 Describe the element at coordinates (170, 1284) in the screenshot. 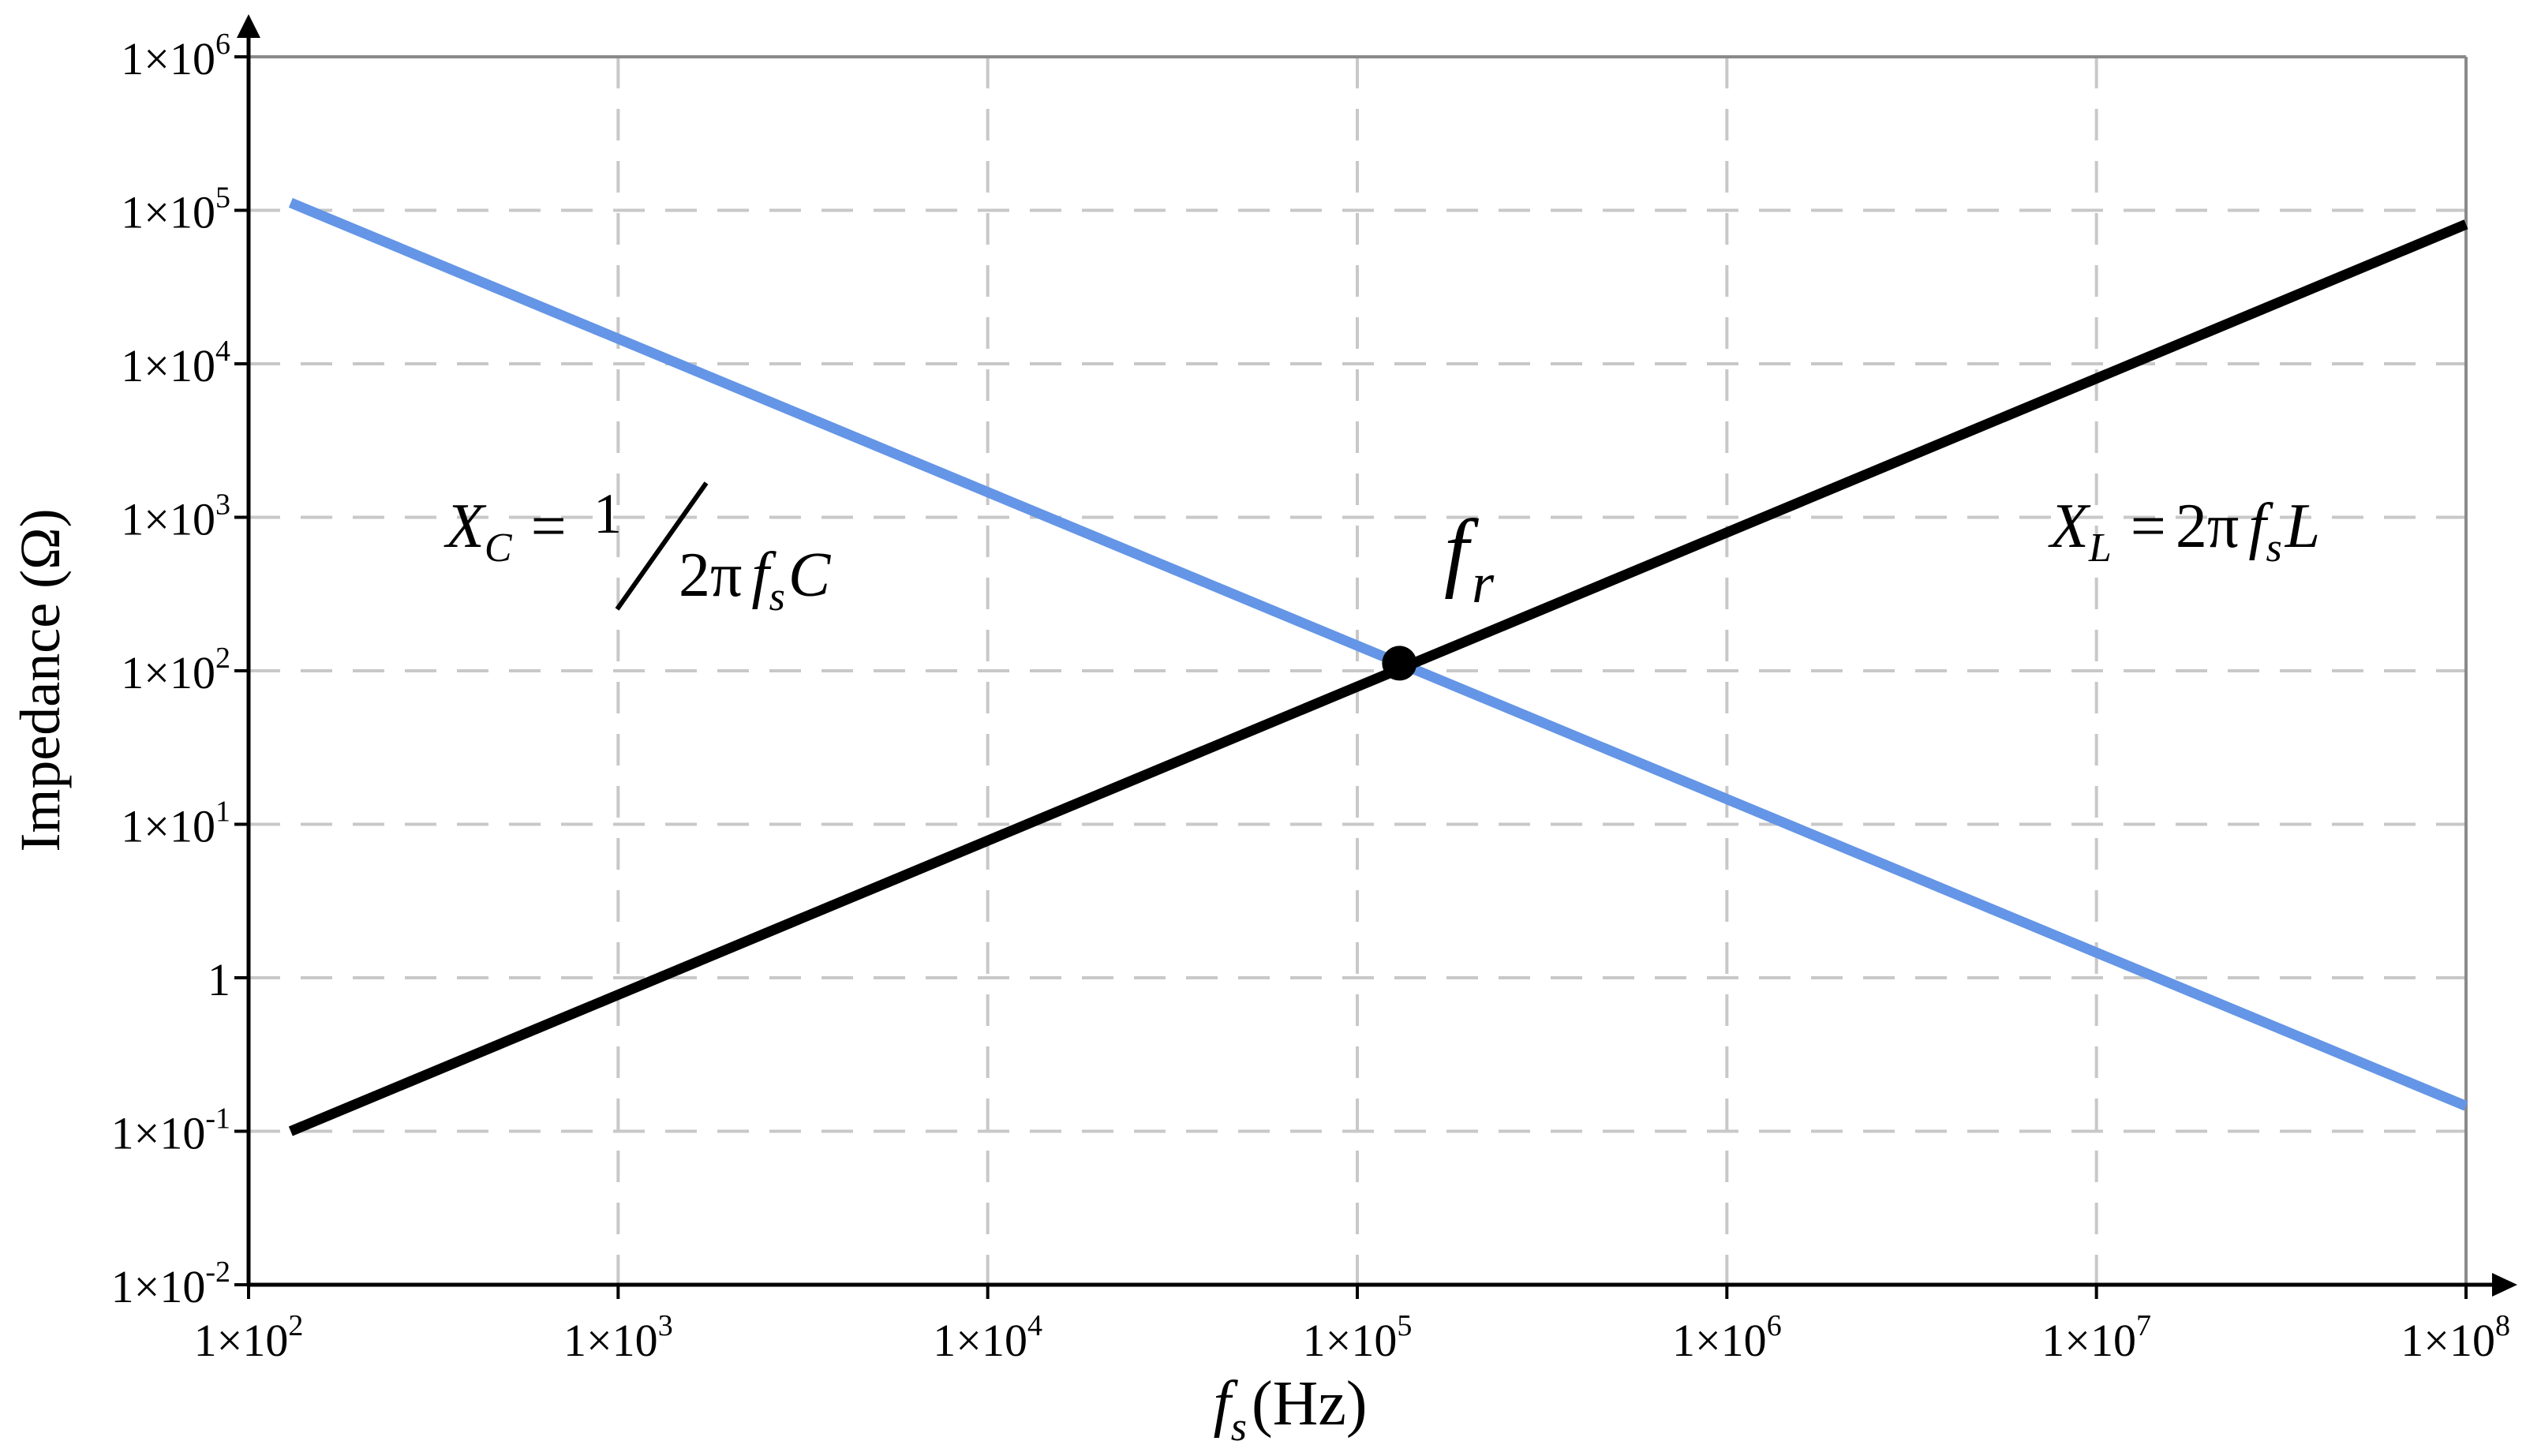

I see `y-tick-label: 1×10⁻²` at that location.